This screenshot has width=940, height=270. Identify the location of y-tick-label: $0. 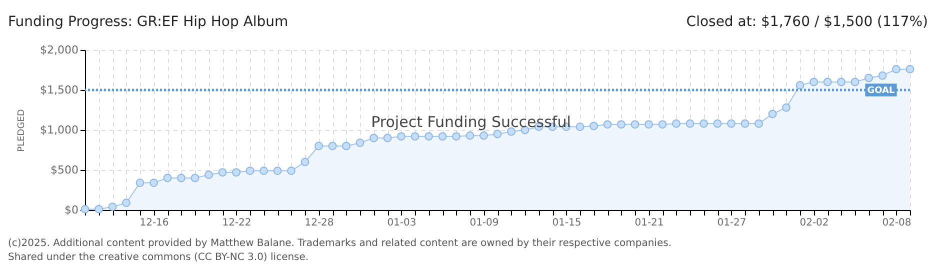
(71, 210).